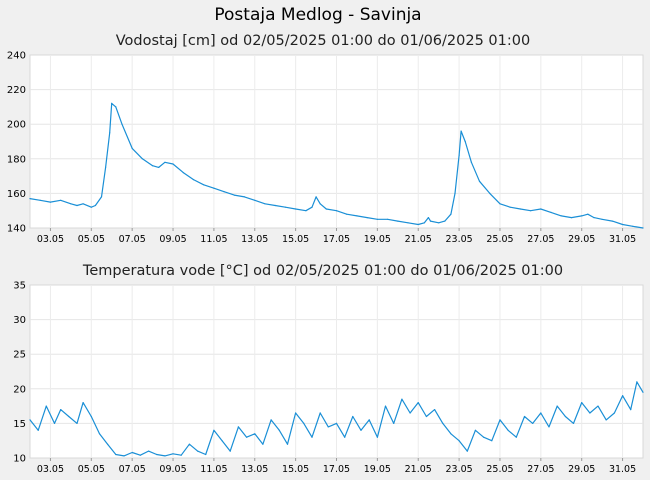  What do you see at coordinates (16, 56) in the screenshot?
I see `y-tick-label: 240` at bounding box center [16, 56].